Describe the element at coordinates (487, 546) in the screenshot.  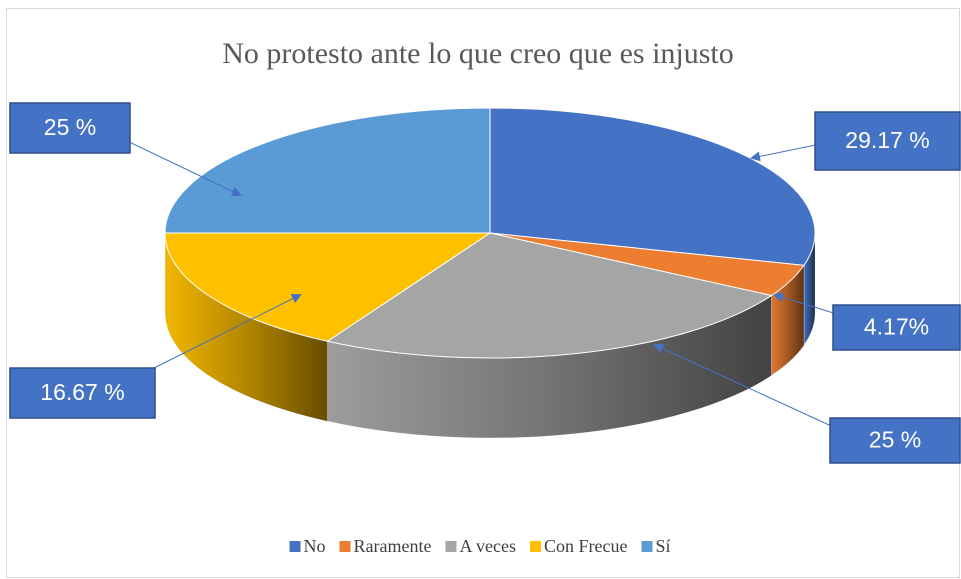
I see `legend-label: A veces` at that location.